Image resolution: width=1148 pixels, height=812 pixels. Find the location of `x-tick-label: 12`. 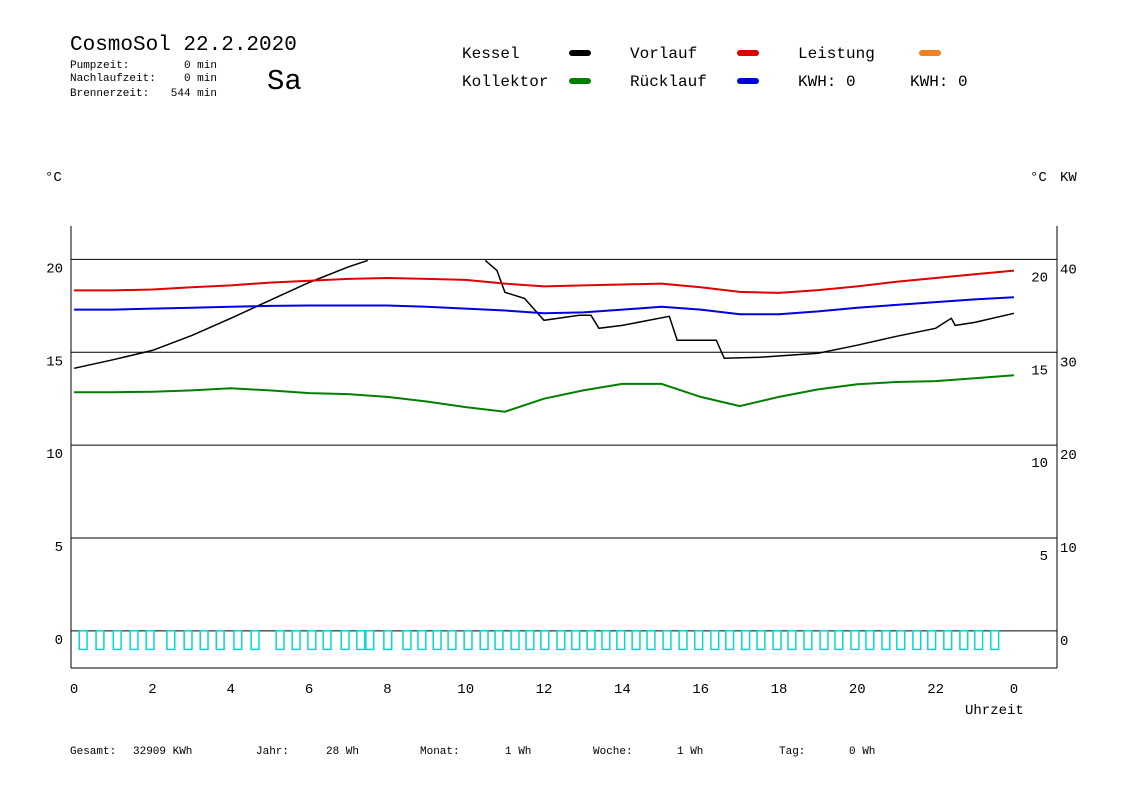

x-tick-label: 12 is located at coordinates (544, 690).